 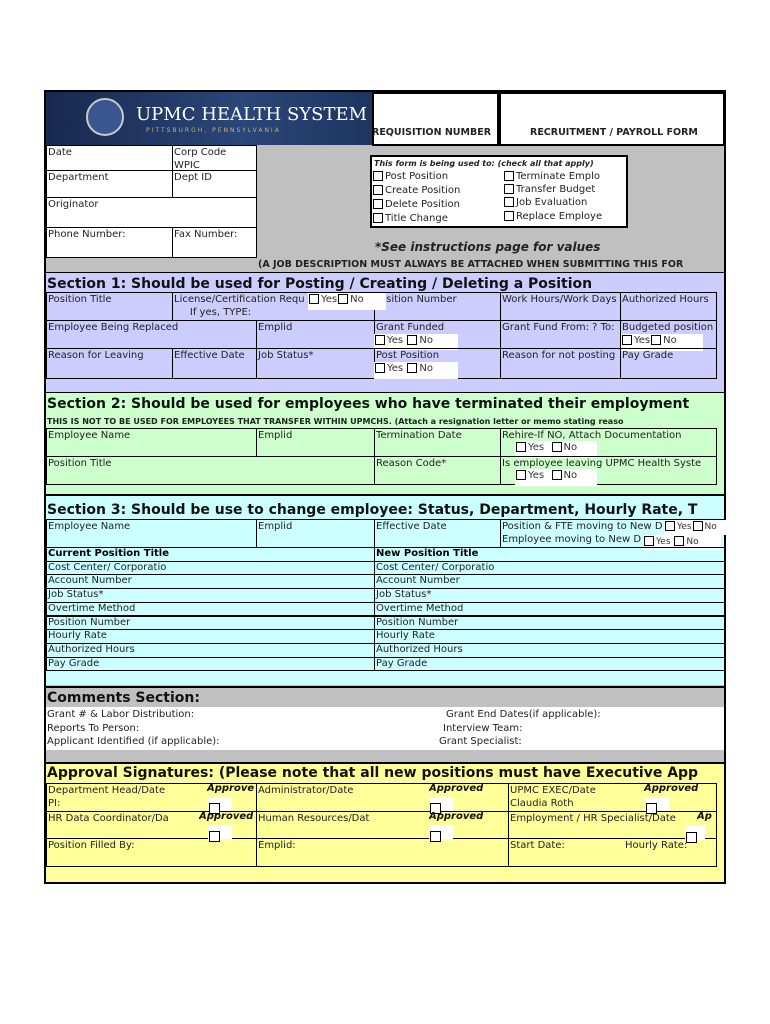 What do you see at coordinates (109, 363) in the screenshot?
I see `s1-reason-leaving: Reason for Leaving` at bounding box center [109, 363].